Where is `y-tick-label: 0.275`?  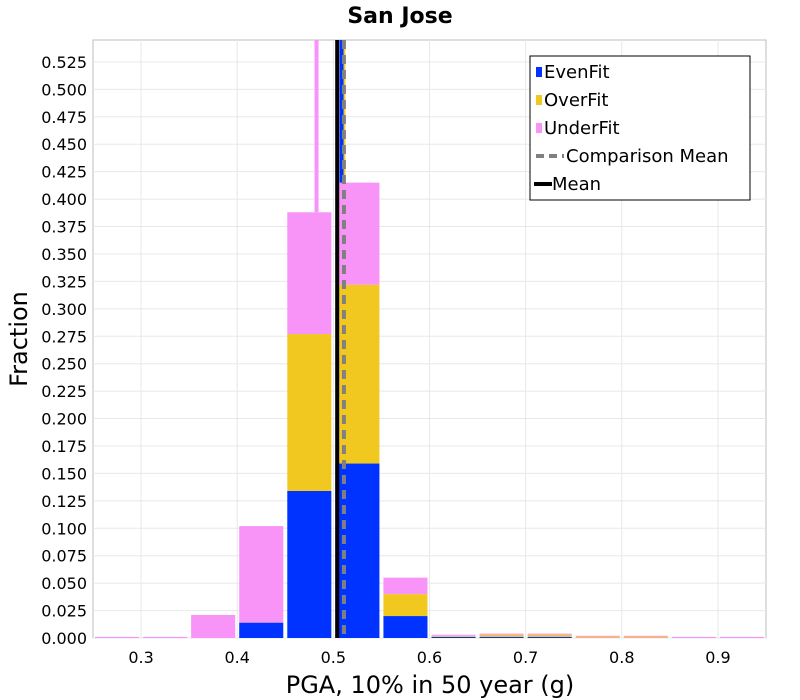
y-tick-label: 0.275 is located at coordinates (64, 336).